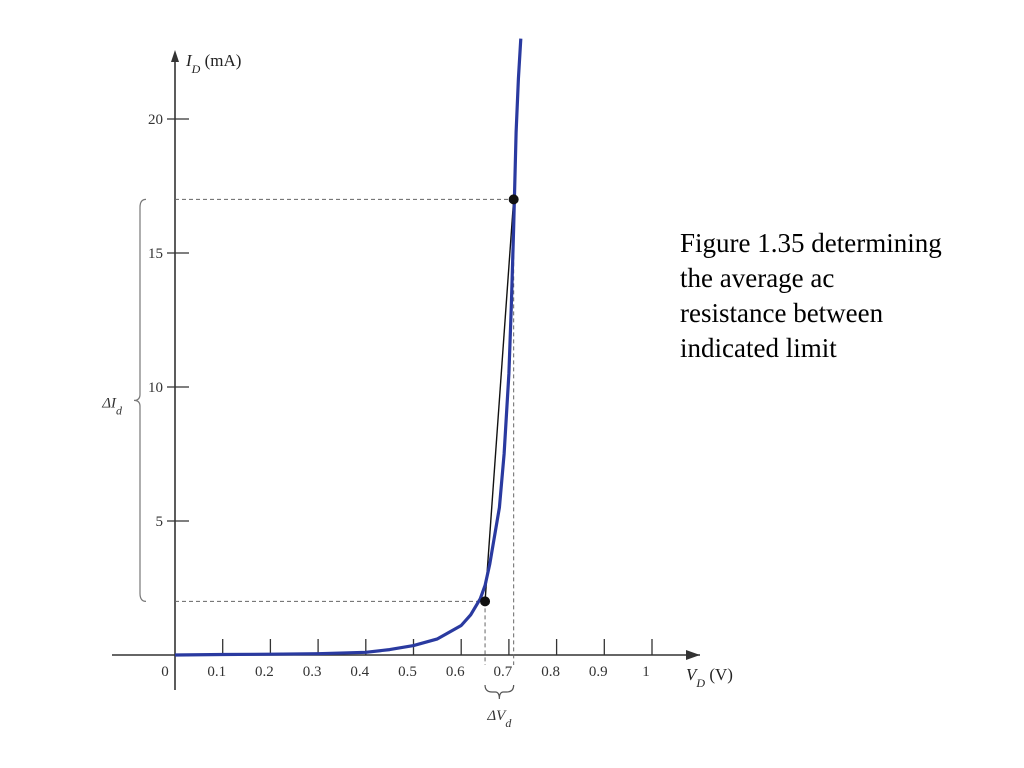  What do you see at coordinates (155, 388) in the screenshot?
I see `y-tick-label: 10` at bounding box center [155, 388].